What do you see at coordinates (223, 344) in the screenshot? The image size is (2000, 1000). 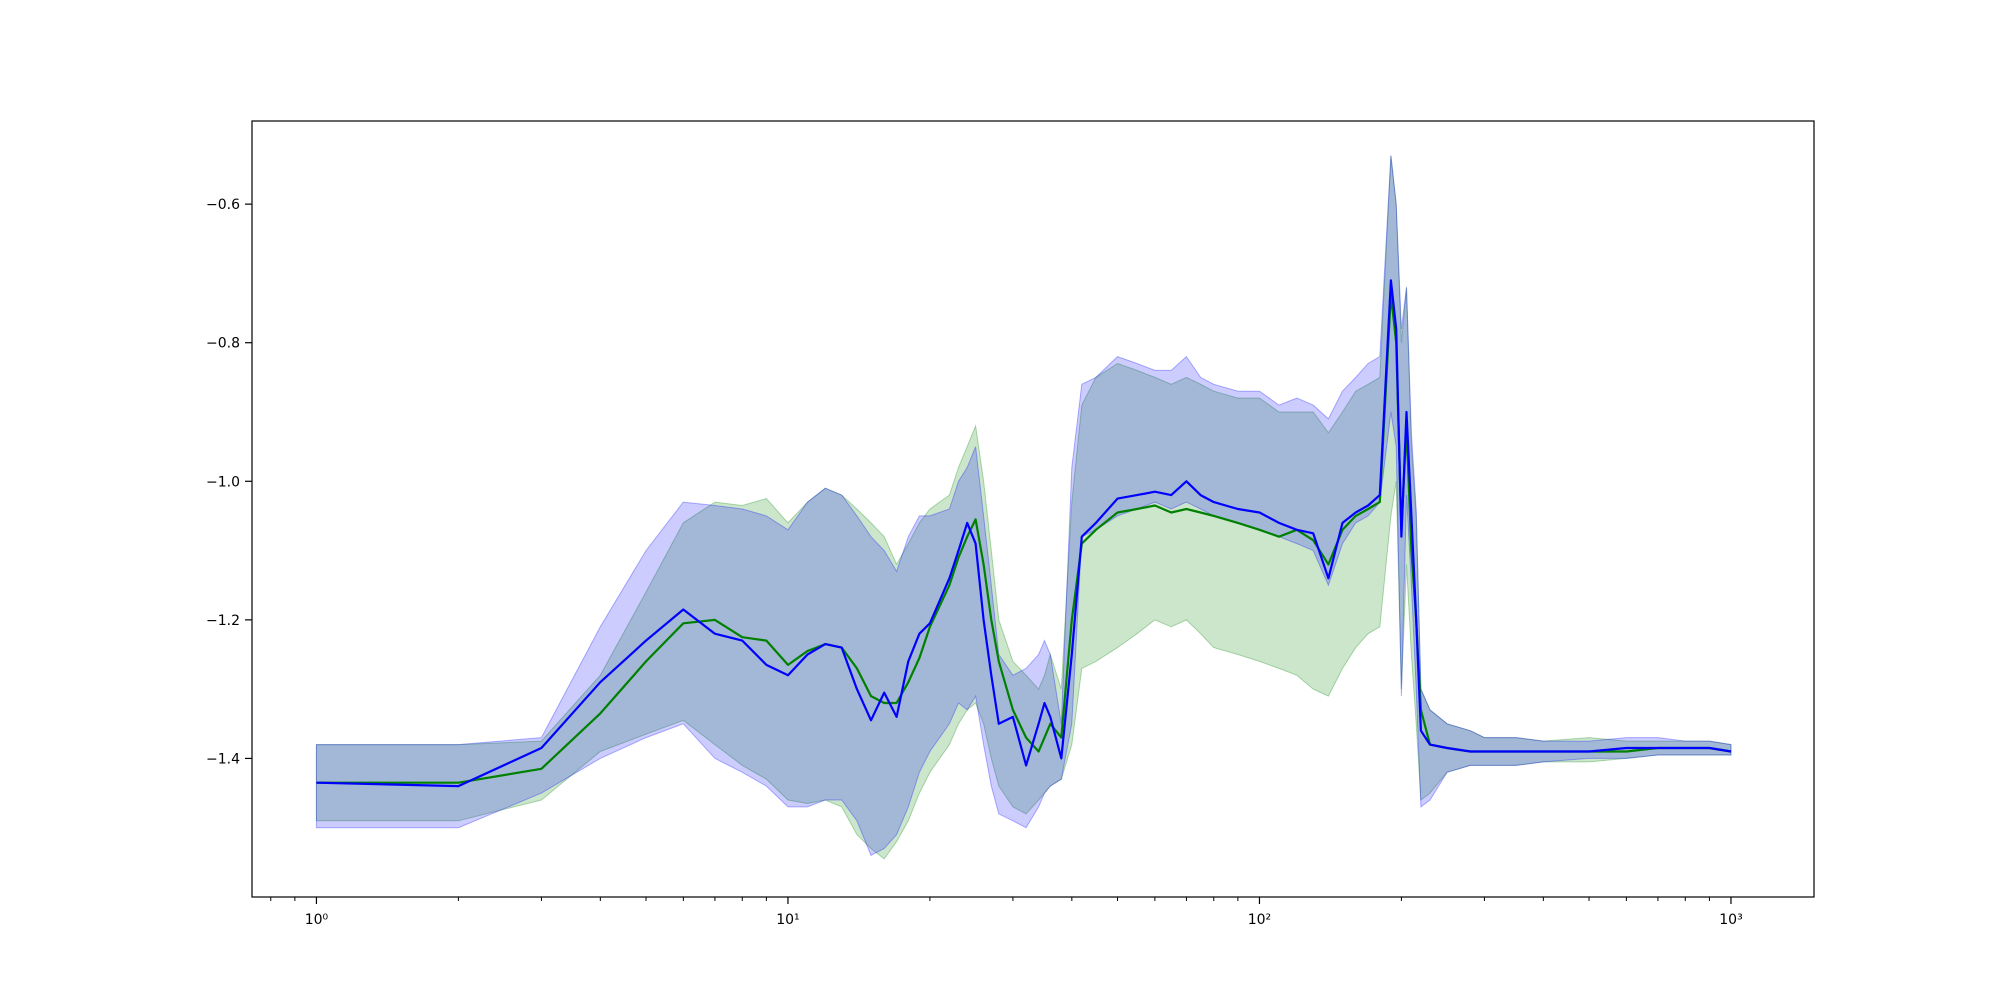 I see `y-tick-label: −0.8` at bounding box center [223, 344].